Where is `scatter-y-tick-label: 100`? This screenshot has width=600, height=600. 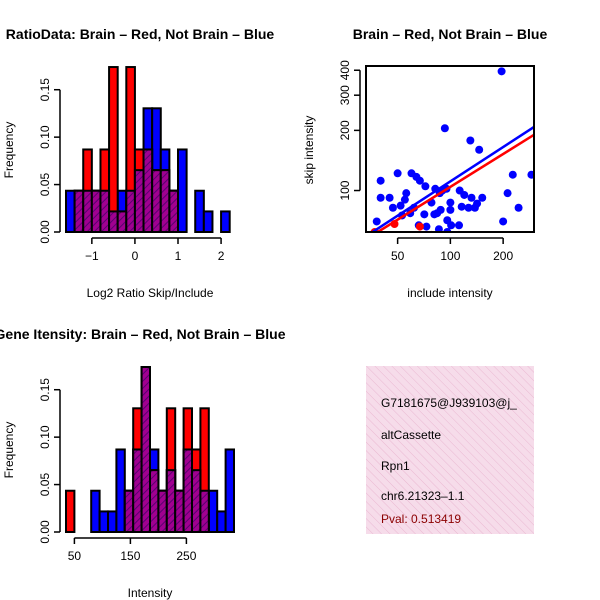 scatter-y-tick-label: 100 is located at coordinates (345, 190).